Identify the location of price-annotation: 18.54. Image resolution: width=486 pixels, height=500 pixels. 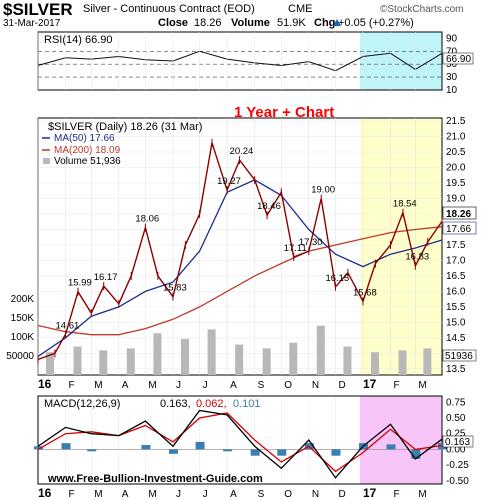
(405, 204).